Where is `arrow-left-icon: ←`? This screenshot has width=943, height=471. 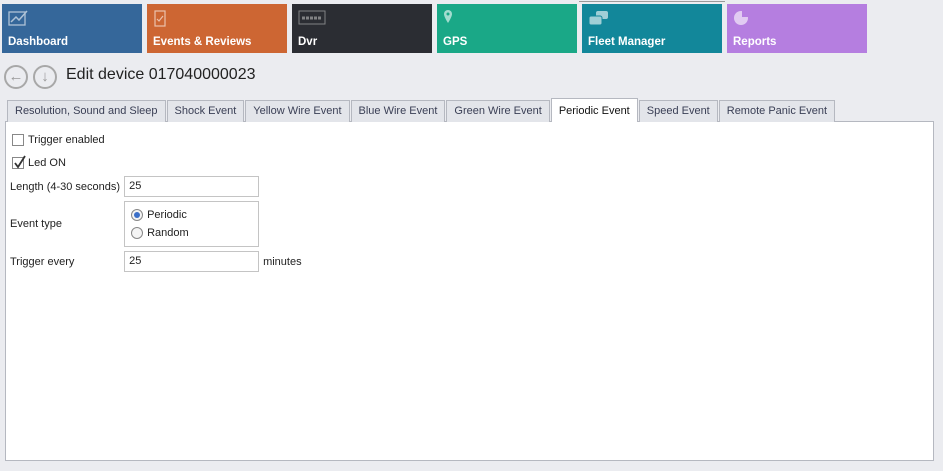
arrow-left-icon: ← is located at coordinates (16, 76).